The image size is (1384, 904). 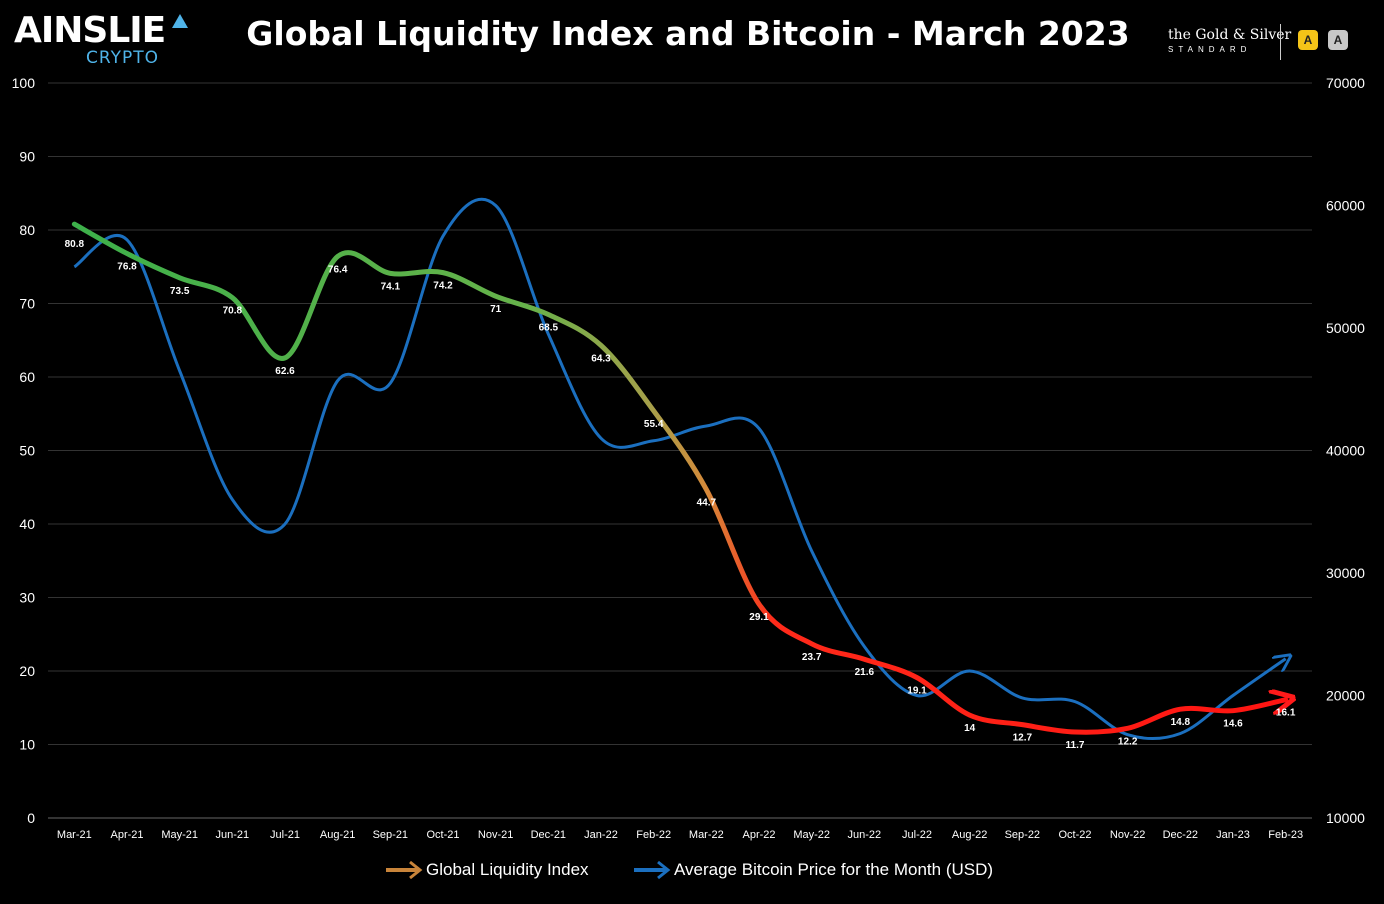 What do you see at coordinates (233, 835) in the screenshot?
I see `x-axis-tick-label: Jun-21` at bounding box center [233, 835].